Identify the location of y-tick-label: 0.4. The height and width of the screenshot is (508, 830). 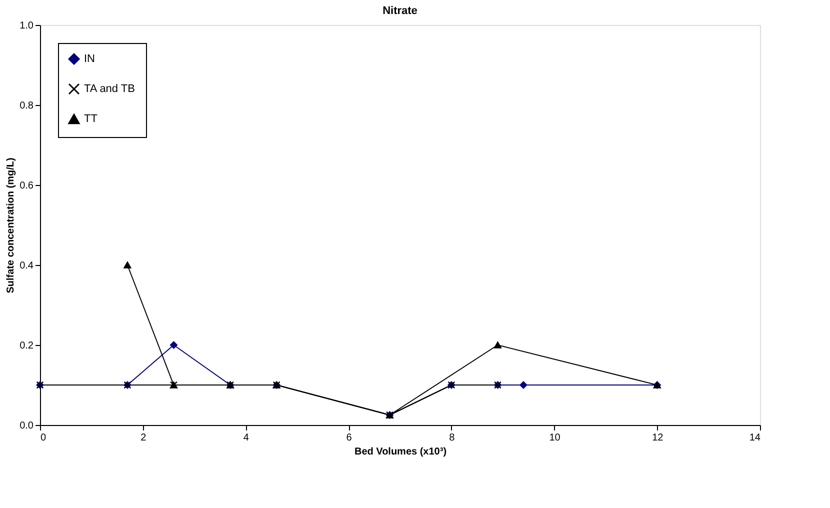
(27, 266).